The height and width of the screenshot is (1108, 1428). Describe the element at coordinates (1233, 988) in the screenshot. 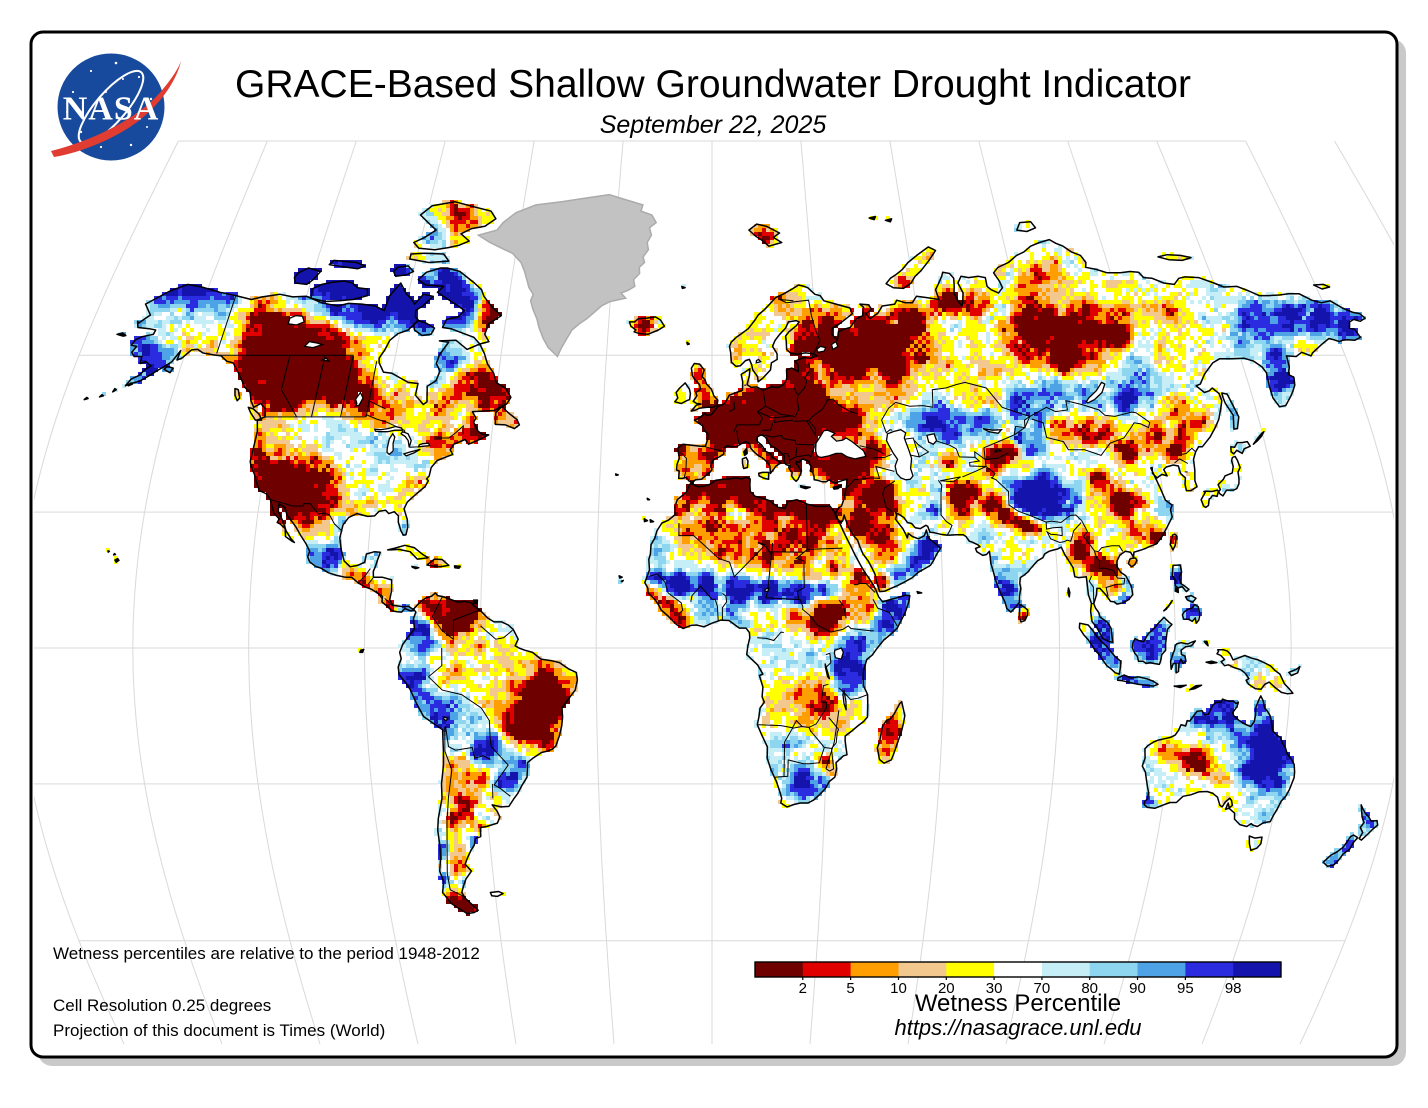

I see `svg-text: 98` at that location.